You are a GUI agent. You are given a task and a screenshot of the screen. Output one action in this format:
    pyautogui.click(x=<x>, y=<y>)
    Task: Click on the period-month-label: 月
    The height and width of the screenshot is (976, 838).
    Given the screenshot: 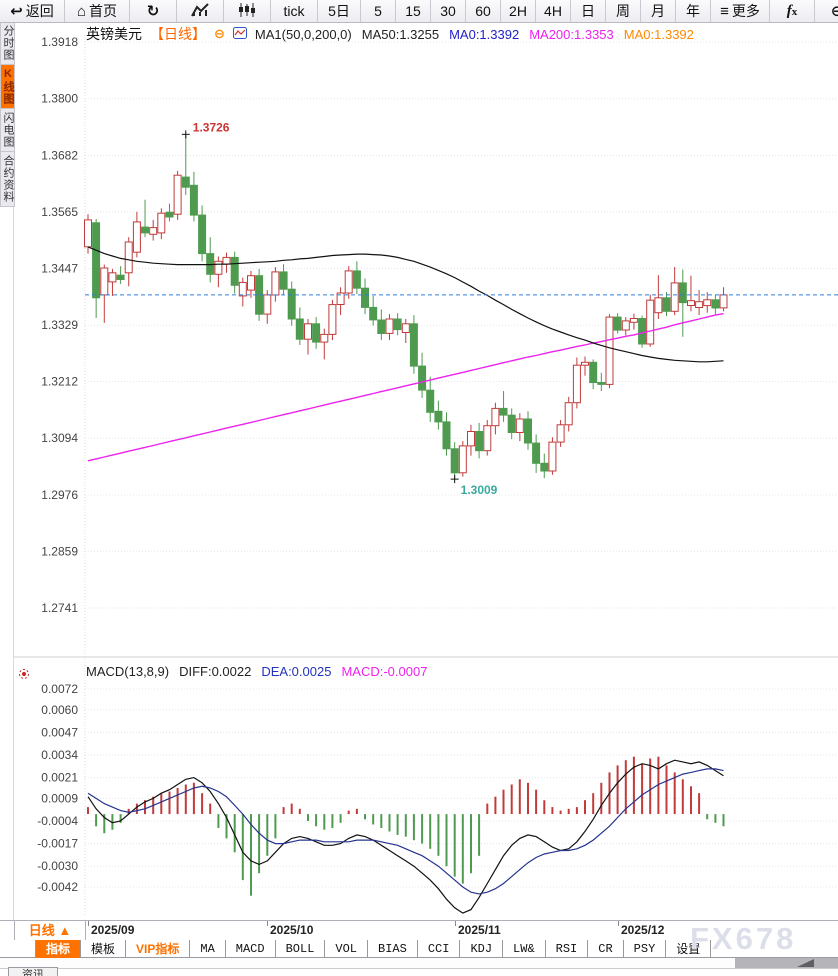 What is the action you would take?
    pyautogui.click(x=658, y=11)
    